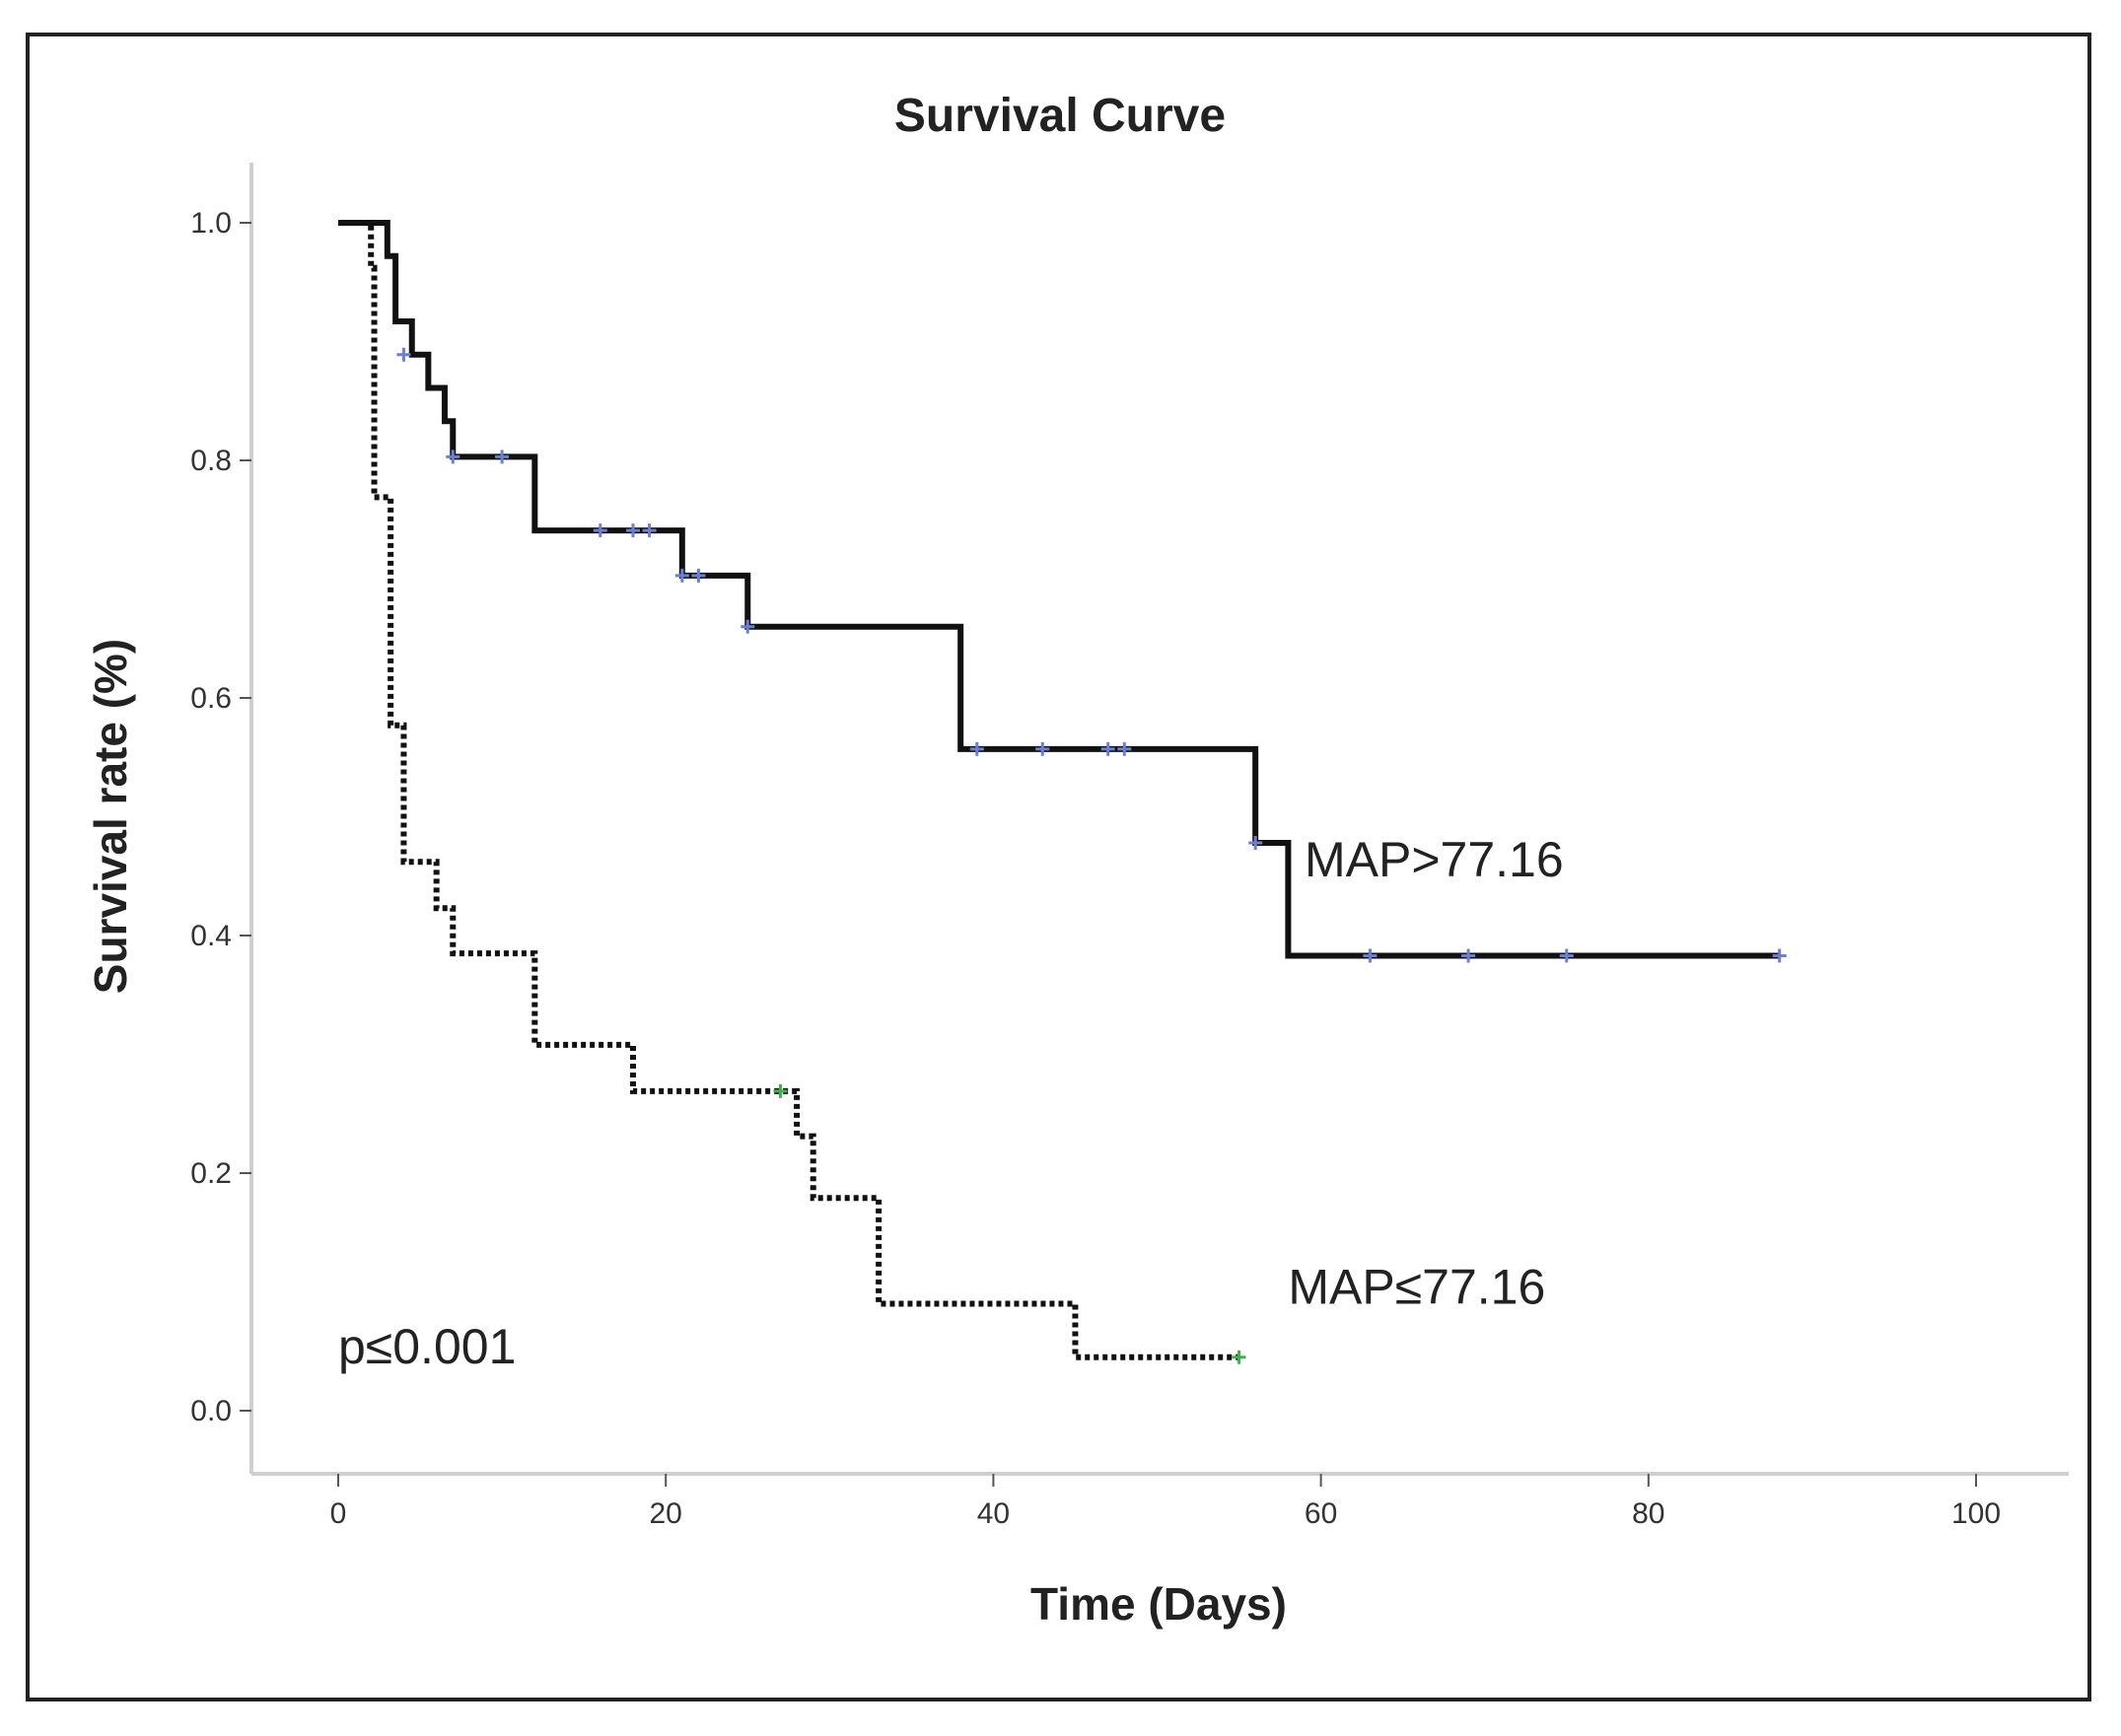  Describe the element at coordinates (1158, 1604) in the screenshot. I see `x-axis-label: Time (Days)` at that location.